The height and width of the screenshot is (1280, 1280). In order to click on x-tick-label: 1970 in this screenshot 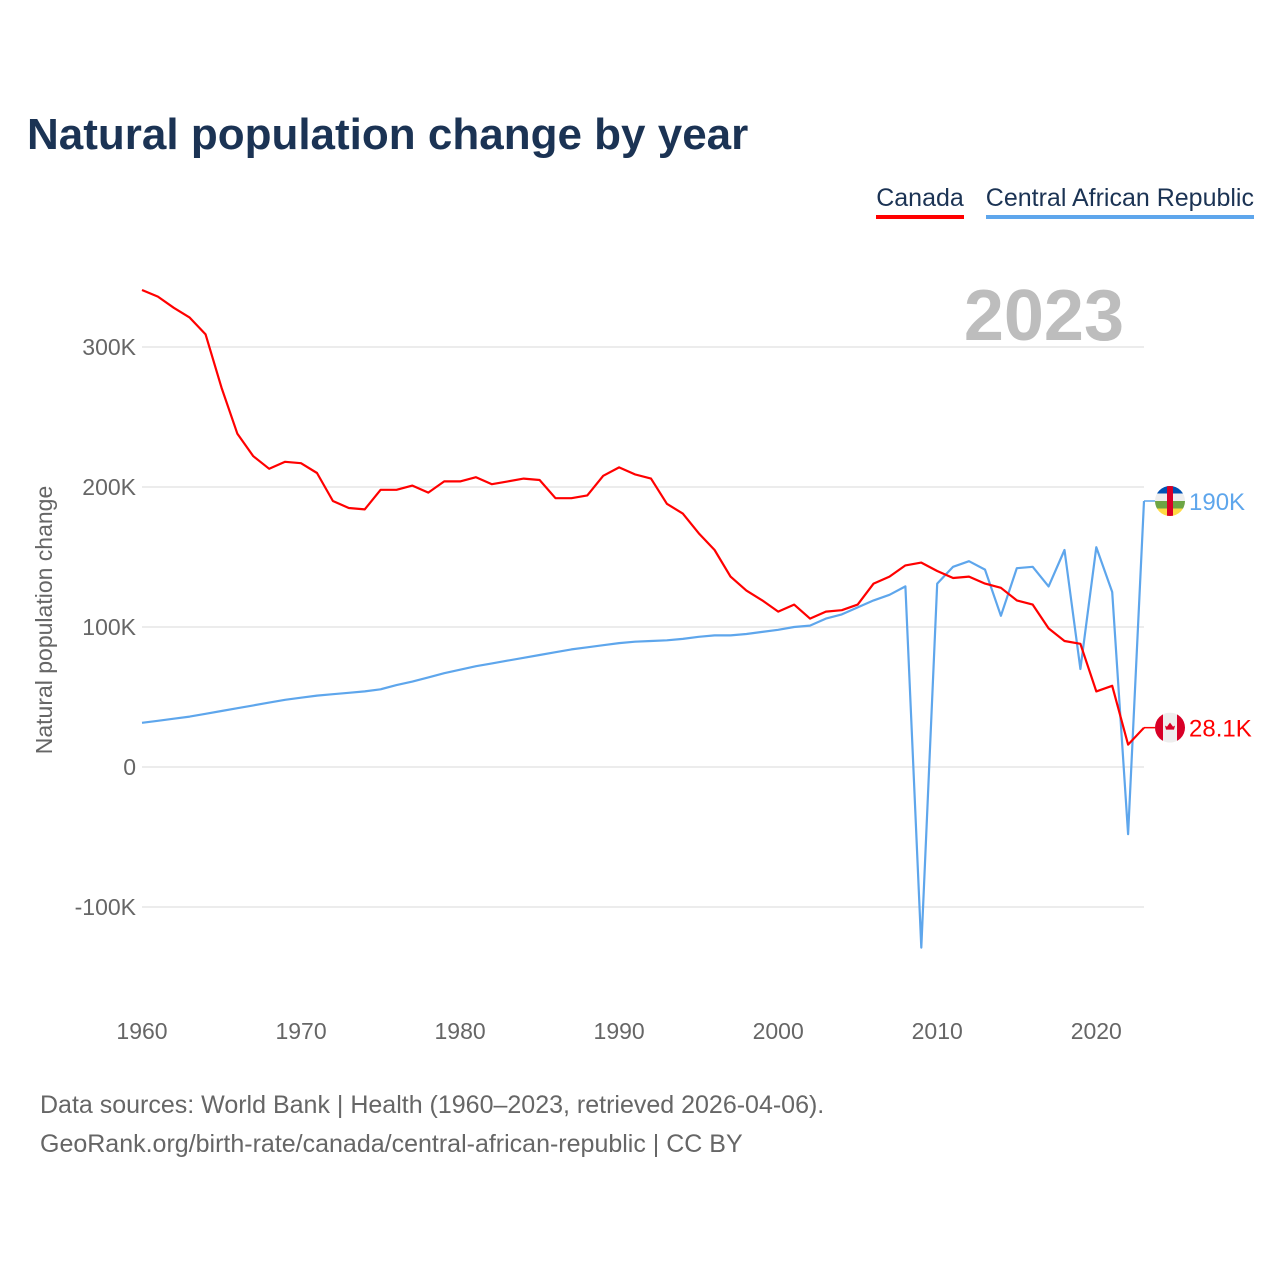, I will do `click(300, 1031)`.